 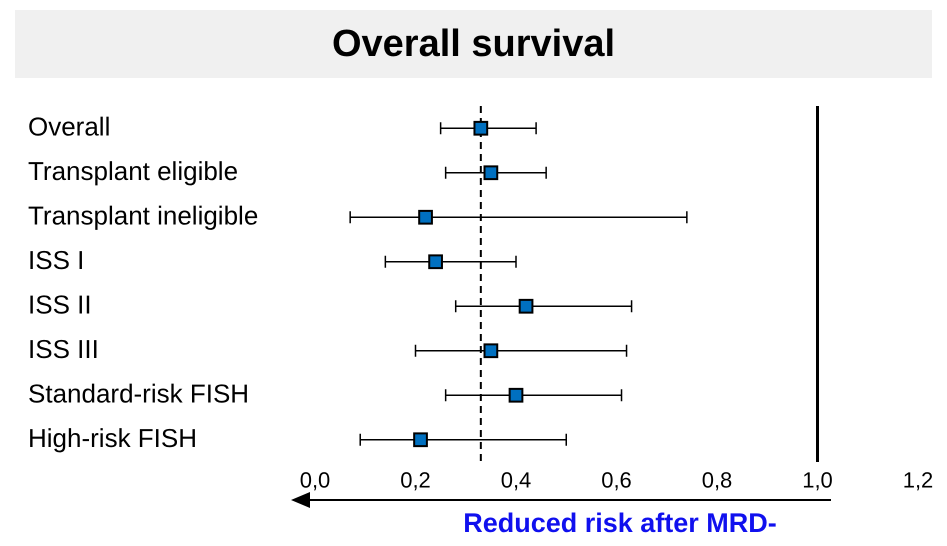 What do you see at coordinates (63, 349) in the screenshot?
I see `y-tick-label: ISS III` at bounding box center [63, 349].